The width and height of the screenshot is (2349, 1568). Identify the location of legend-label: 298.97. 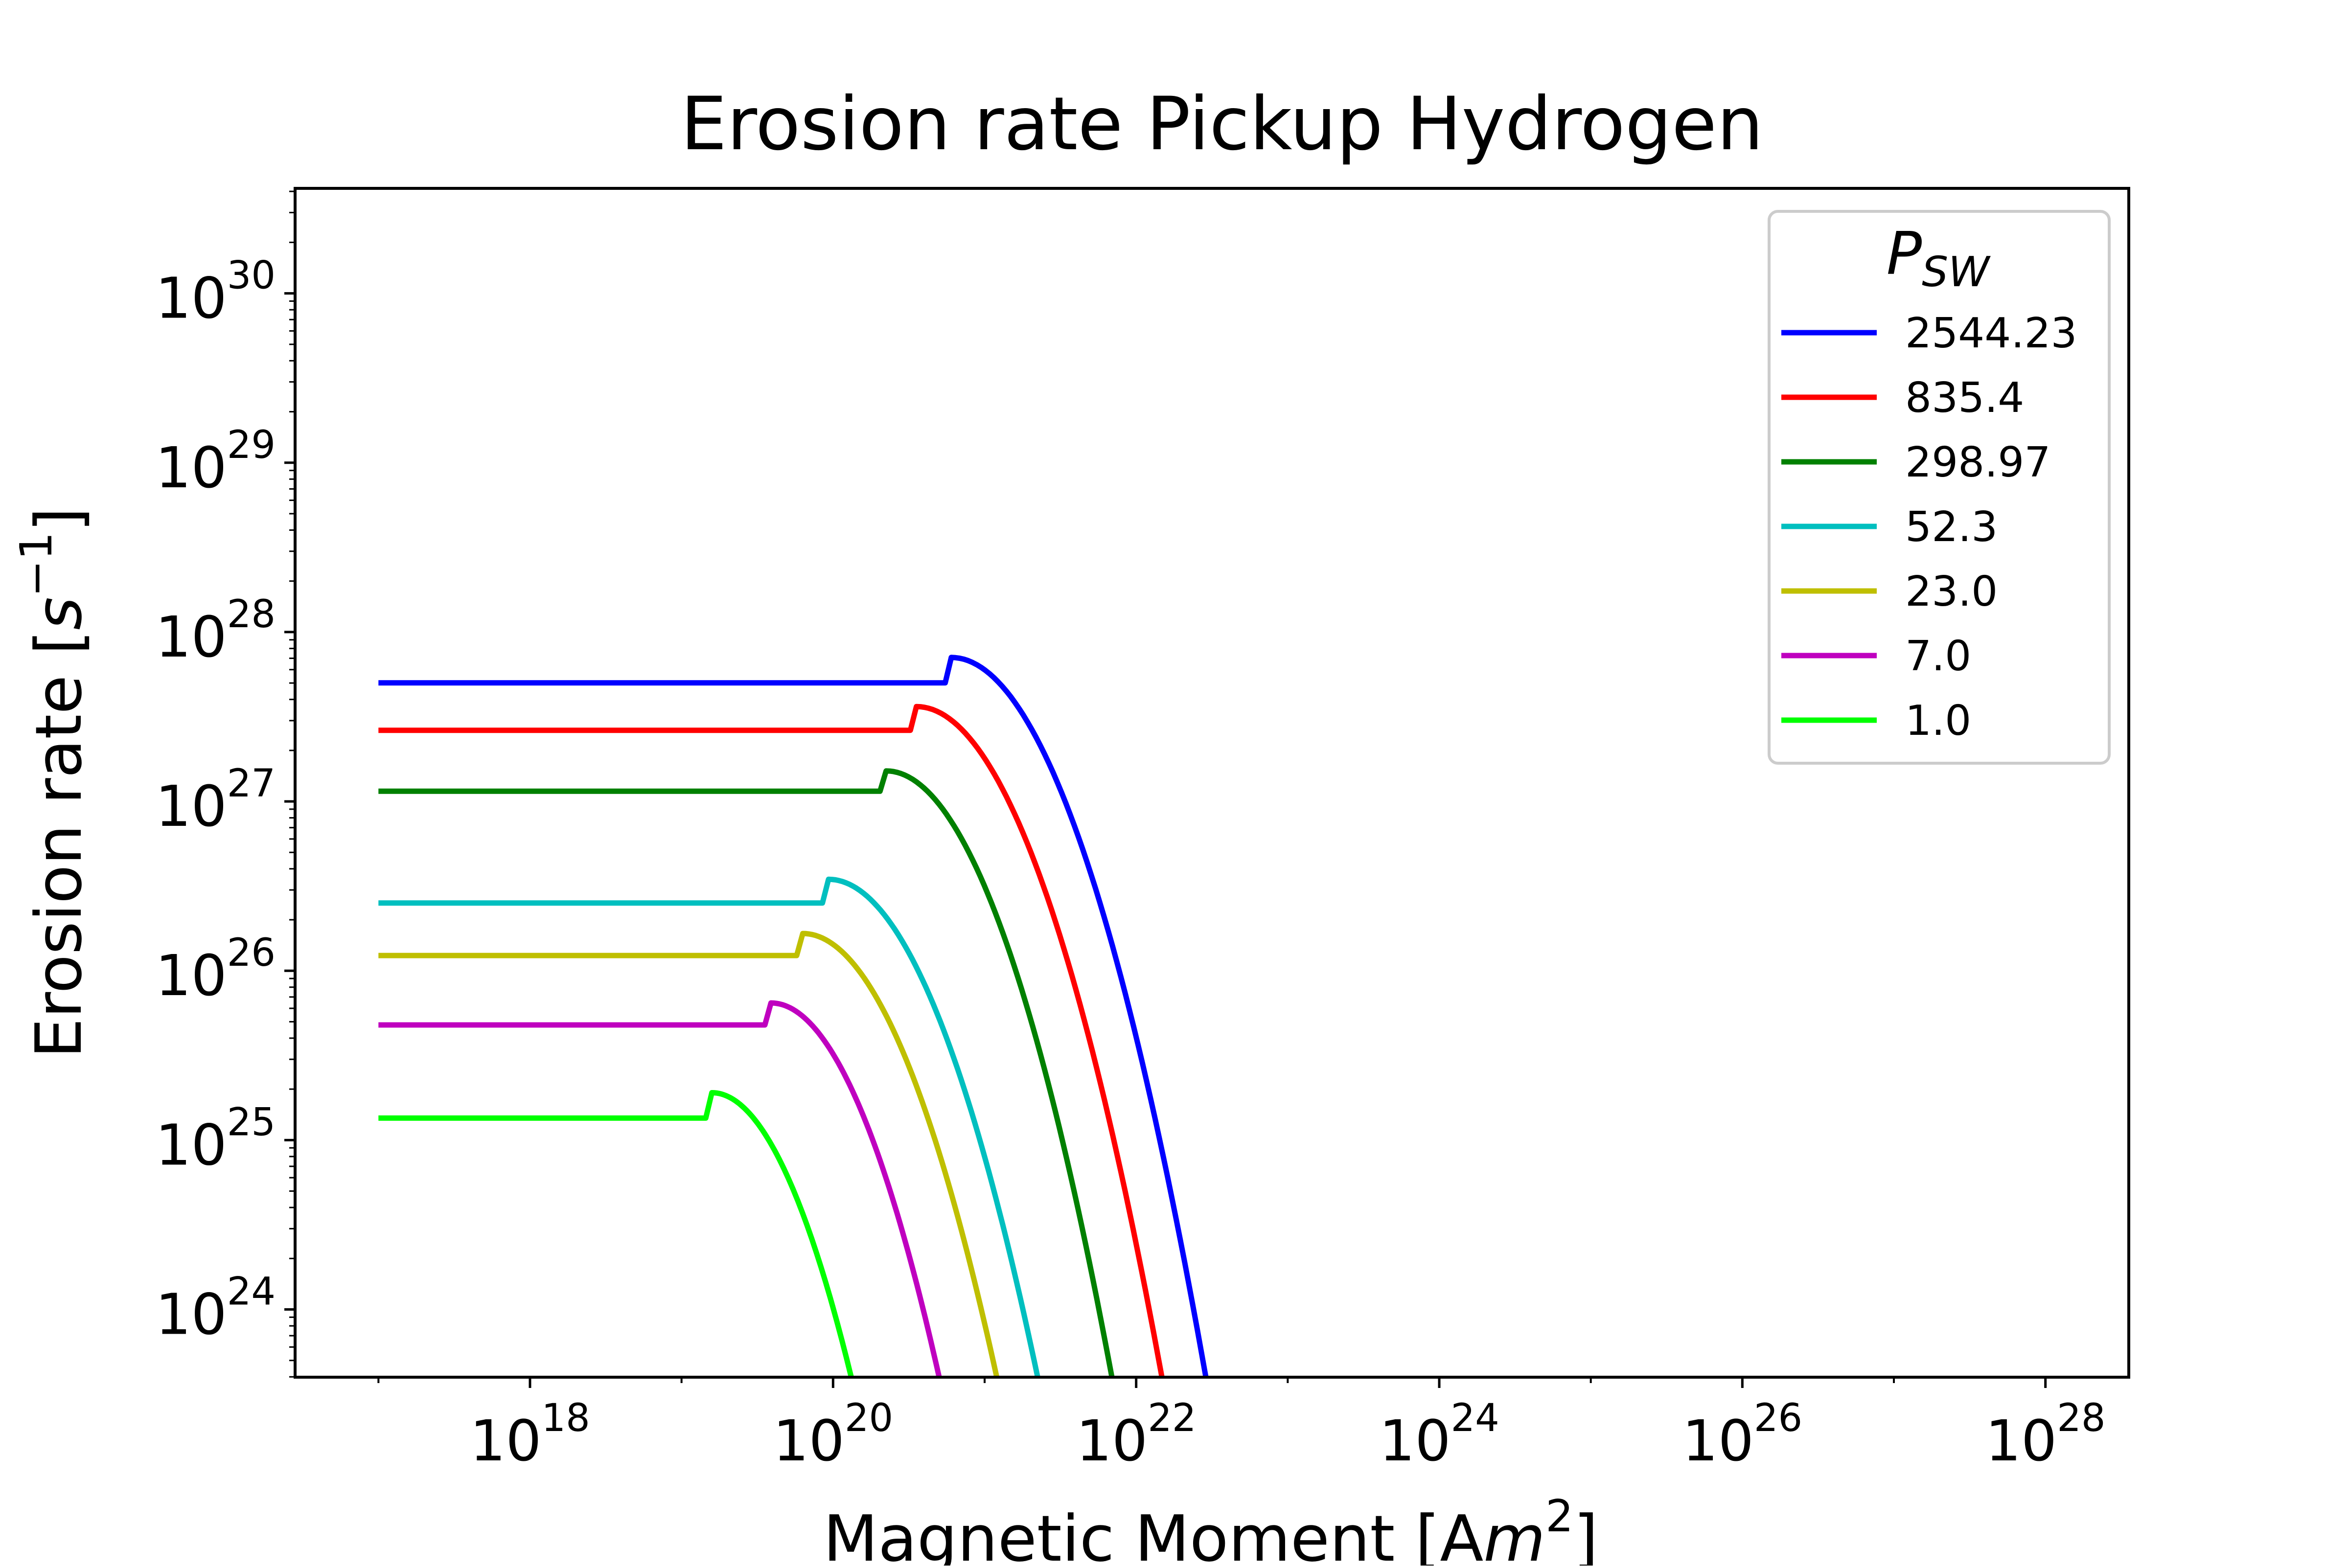
(1977, 463).